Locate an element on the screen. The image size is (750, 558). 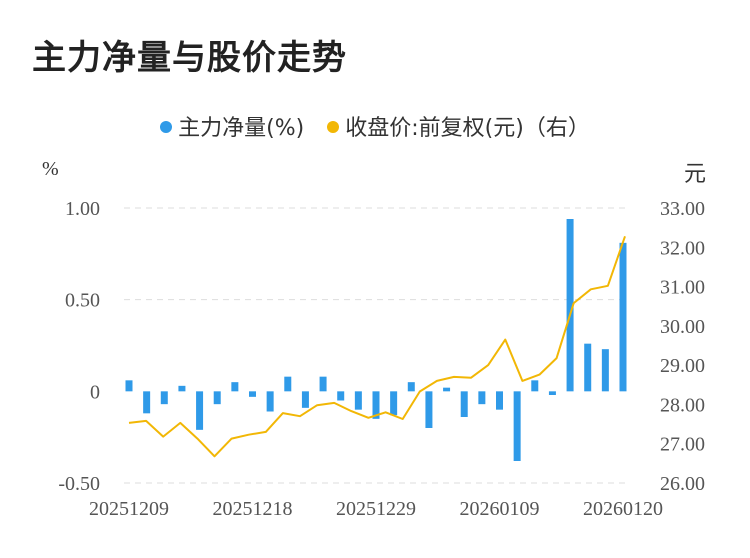
x-tick-label: 20251209 is located at coordinates (129, 509).